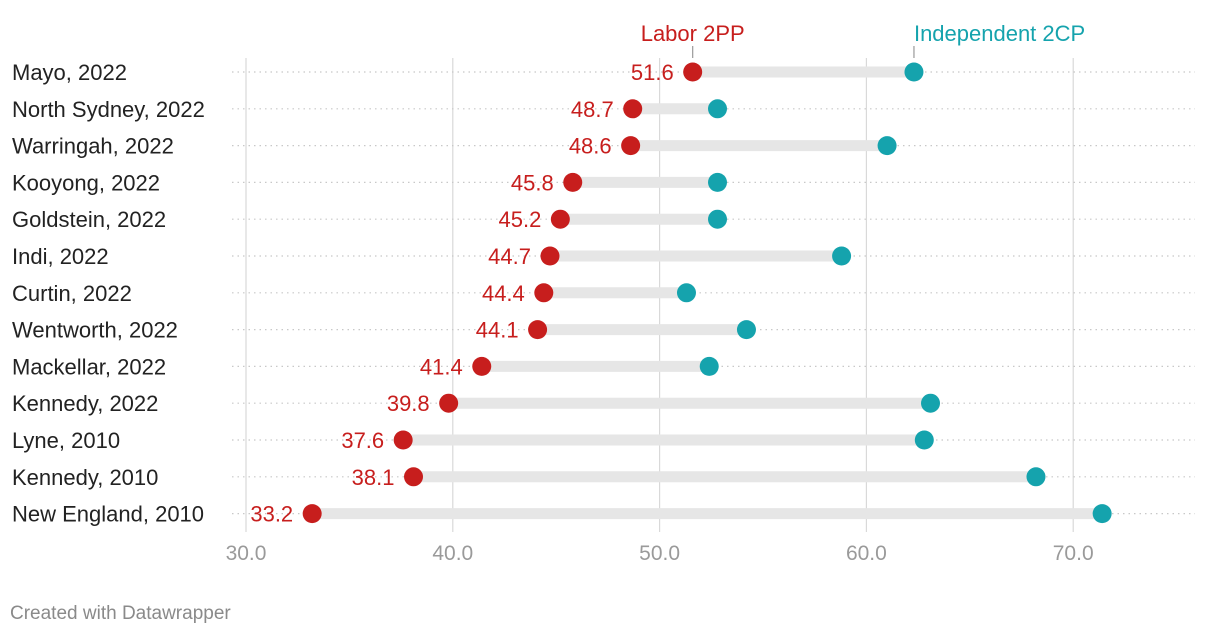 This screenshot has height=642, width=1220. Describe the element at coordinates (271, 514) in the screenshot. I see `labor-value-label: 33.2` at that location.